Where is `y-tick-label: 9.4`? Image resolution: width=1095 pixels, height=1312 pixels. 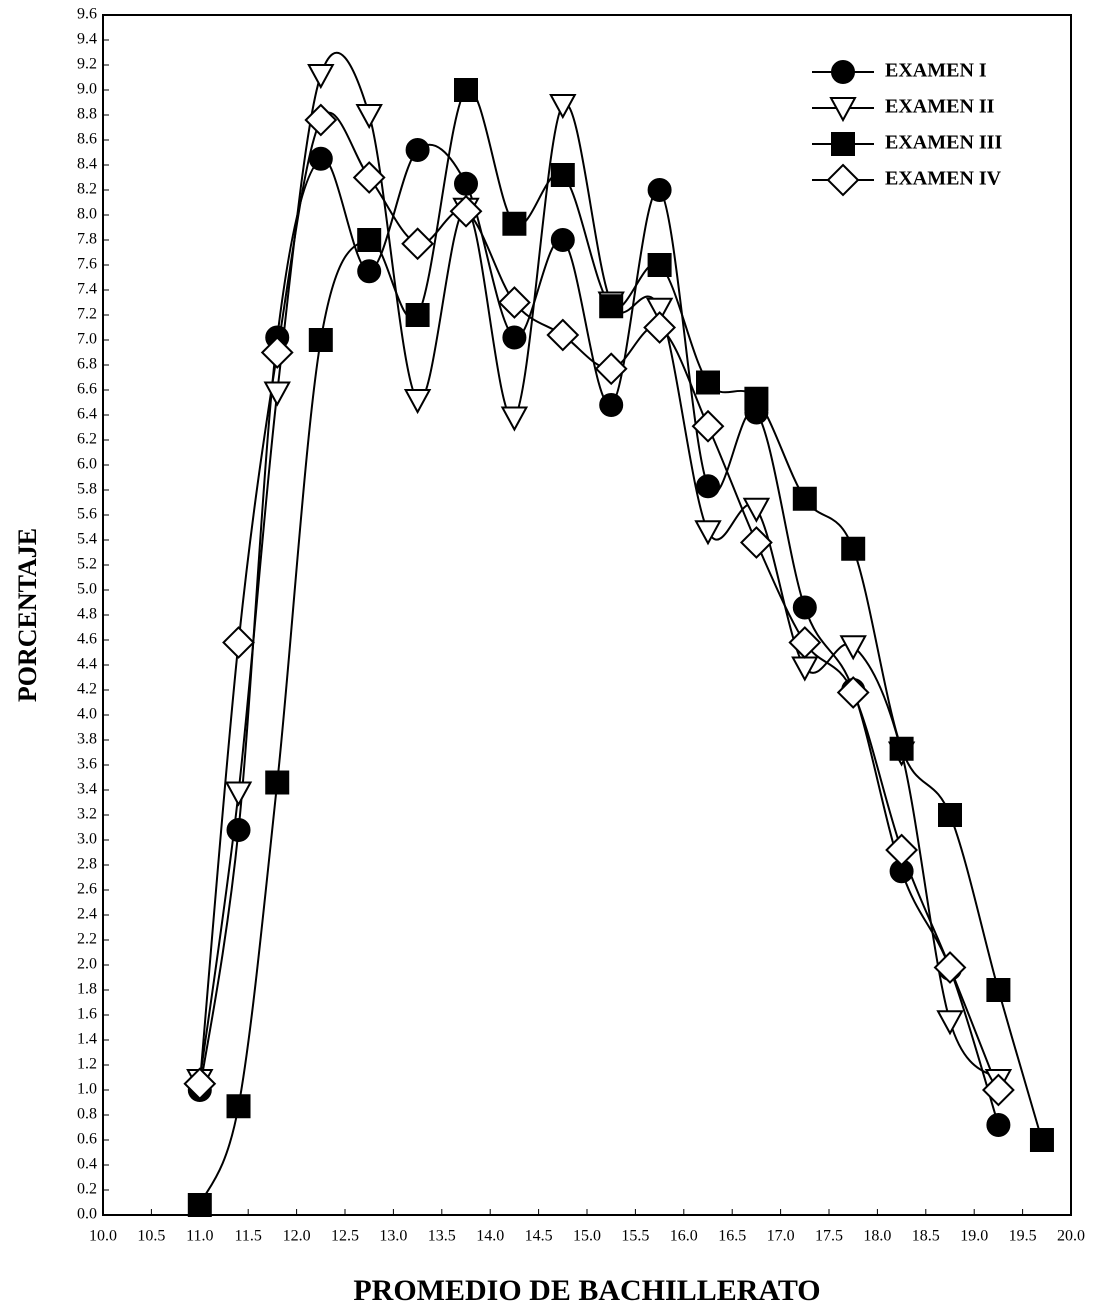
y-tick-label: 9.4 is located at coordinates (87, 39).